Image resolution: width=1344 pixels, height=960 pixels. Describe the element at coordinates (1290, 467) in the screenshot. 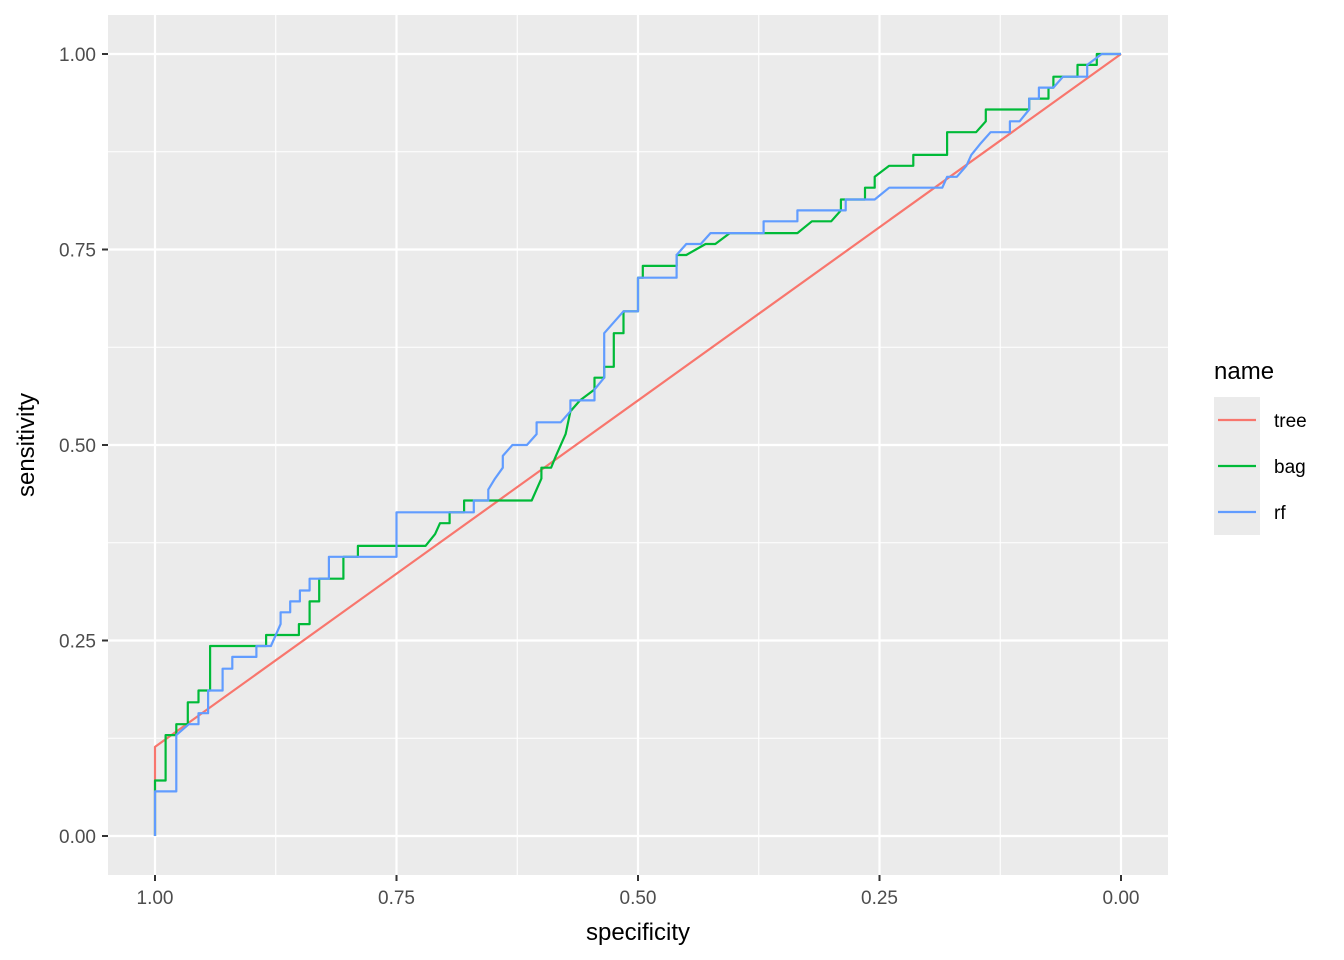

I see `legend-label-bag: bag` at that location.